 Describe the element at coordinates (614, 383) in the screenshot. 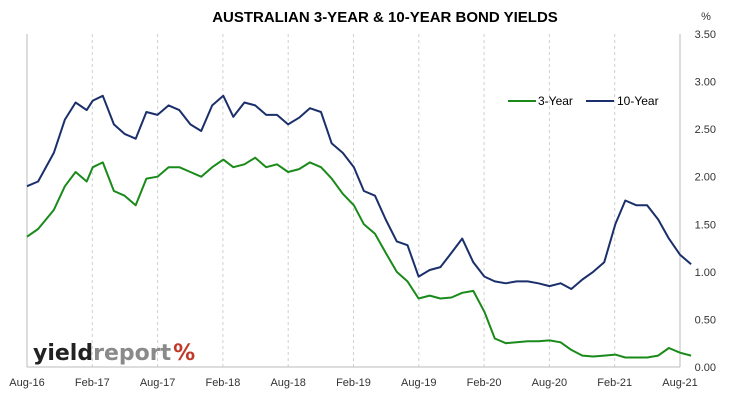

I see `x-tick-label: Feb-21` at that location.